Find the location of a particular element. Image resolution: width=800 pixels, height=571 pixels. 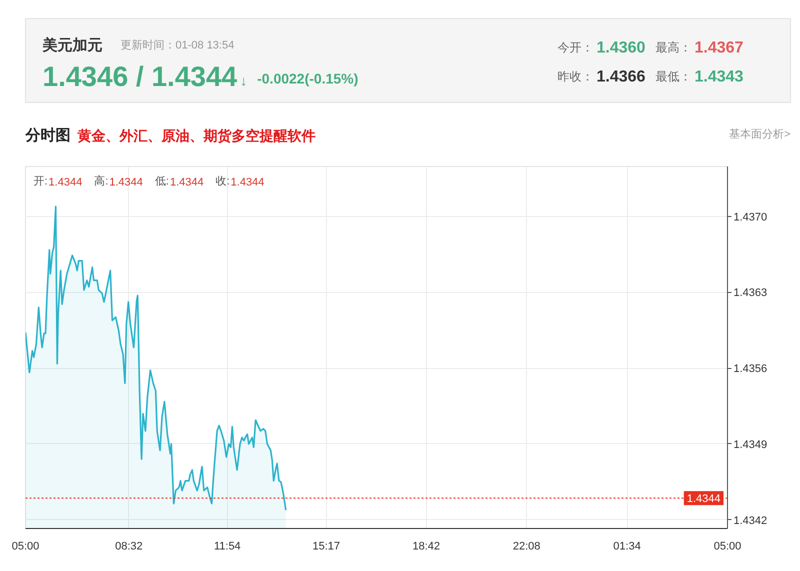

y-tick-label: 1.4363 is located at coordinates (751, 293).